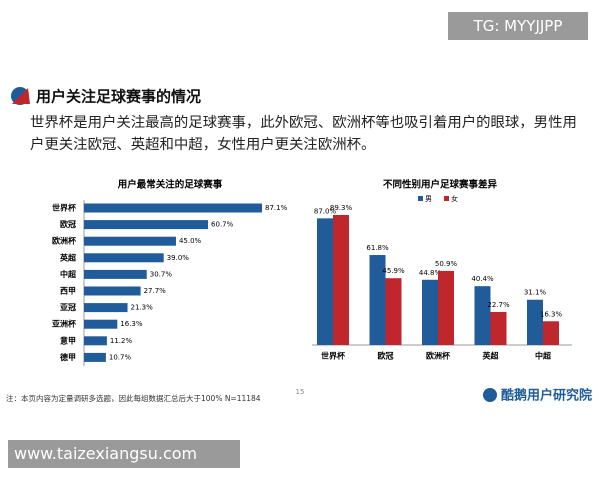 This screenshot has height=480, width=600. What do you see at coordinates (325, 211) in the screenshot?
I see `value-label: 87.0%` at bounding box center [325, 211].